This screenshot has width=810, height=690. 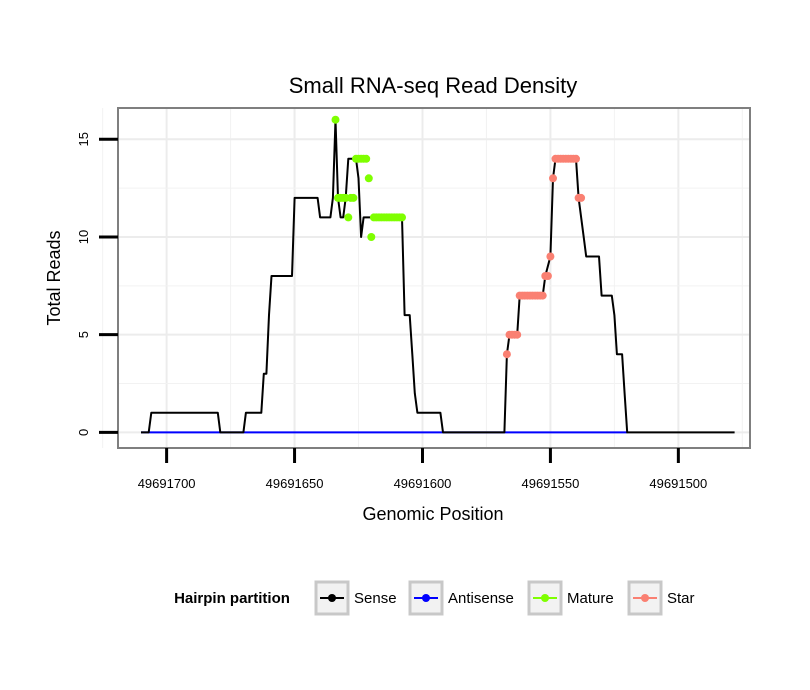 I want to click on x-tick-label: 49691700, so click(x=167, y=483).